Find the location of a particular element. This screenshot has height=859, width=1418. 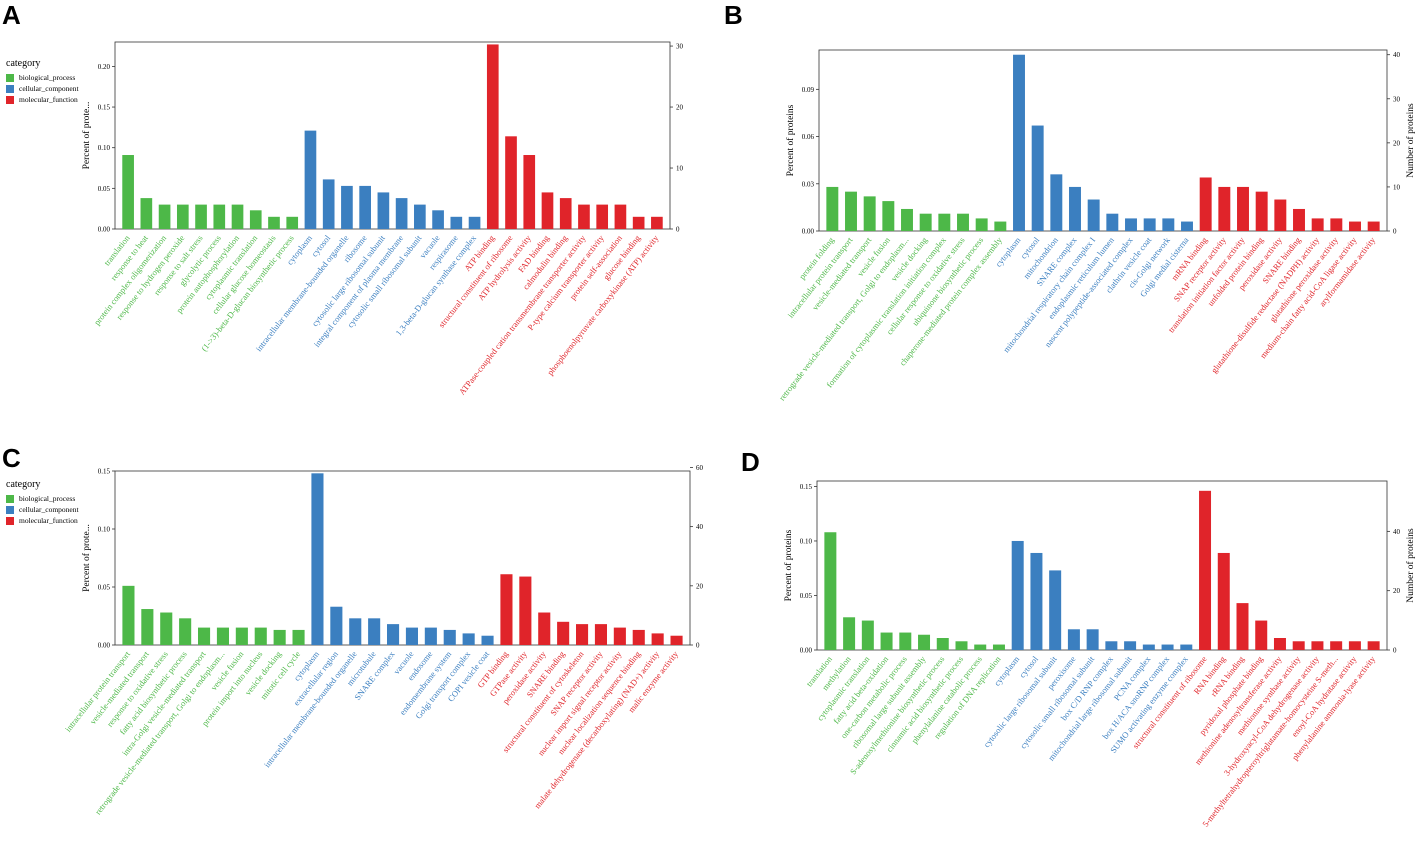

legend-item-biological-process: biological_process is located at coordinates (42, 498).